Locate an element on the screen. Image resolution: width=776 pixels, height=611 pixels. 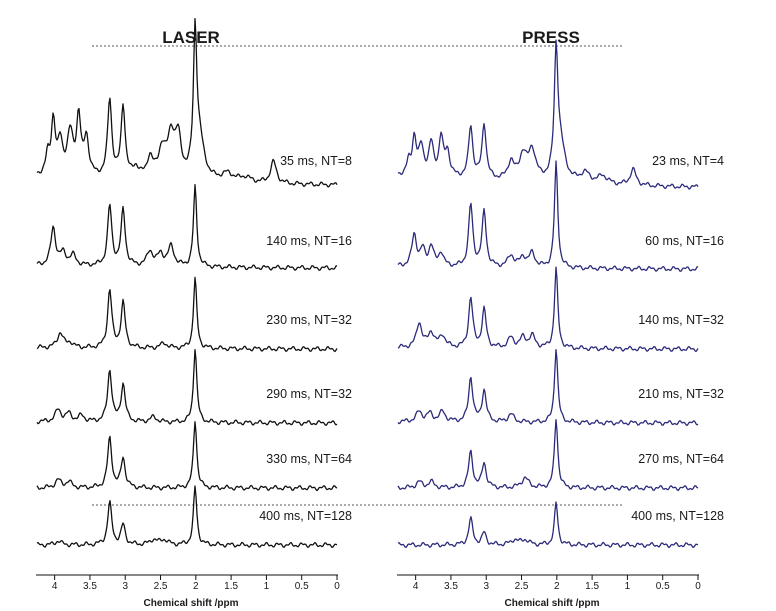
series-label: 330 ms, NT=64 is located at coordinates (309, 459).